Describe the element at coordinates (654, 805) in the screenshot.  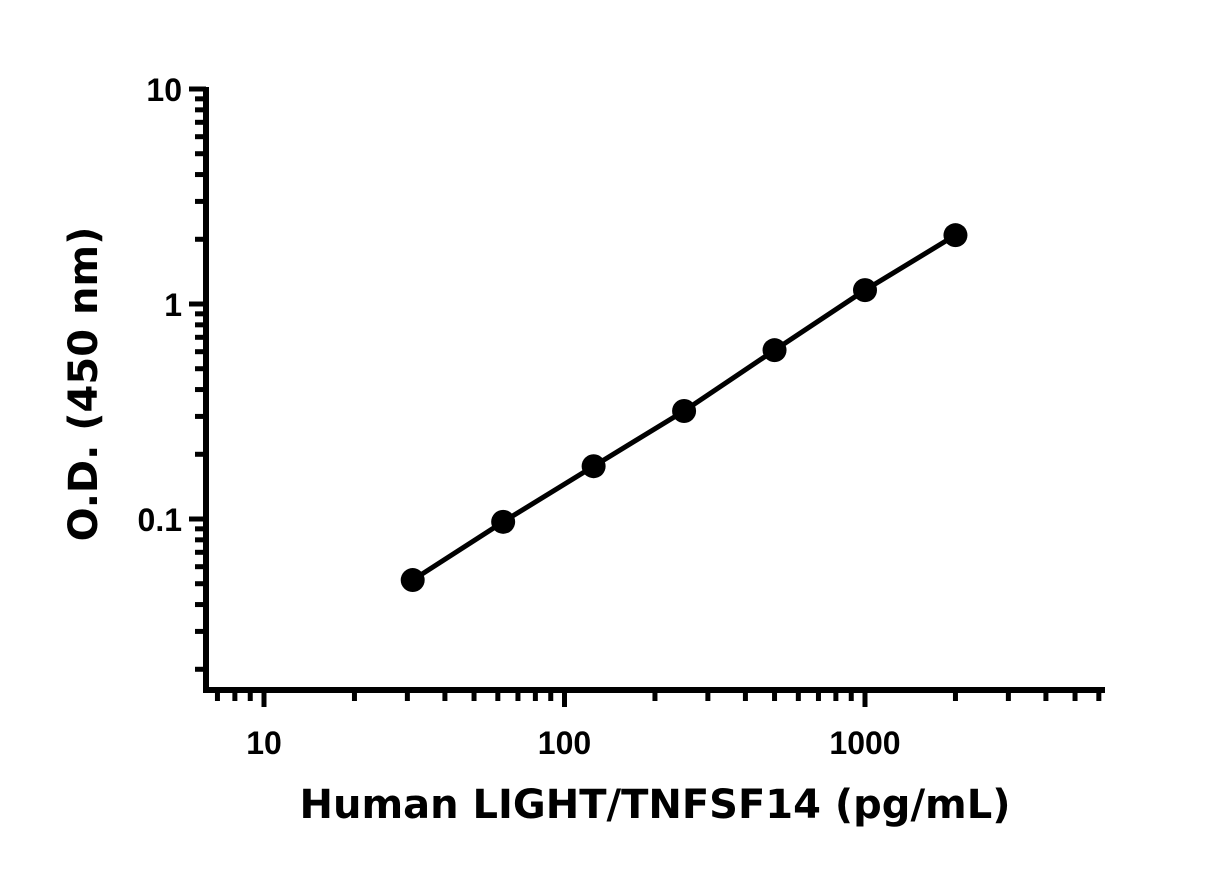
I see `x-axis-title: Human LIGHT/TNFSF14 (pg/mL)` at that location.